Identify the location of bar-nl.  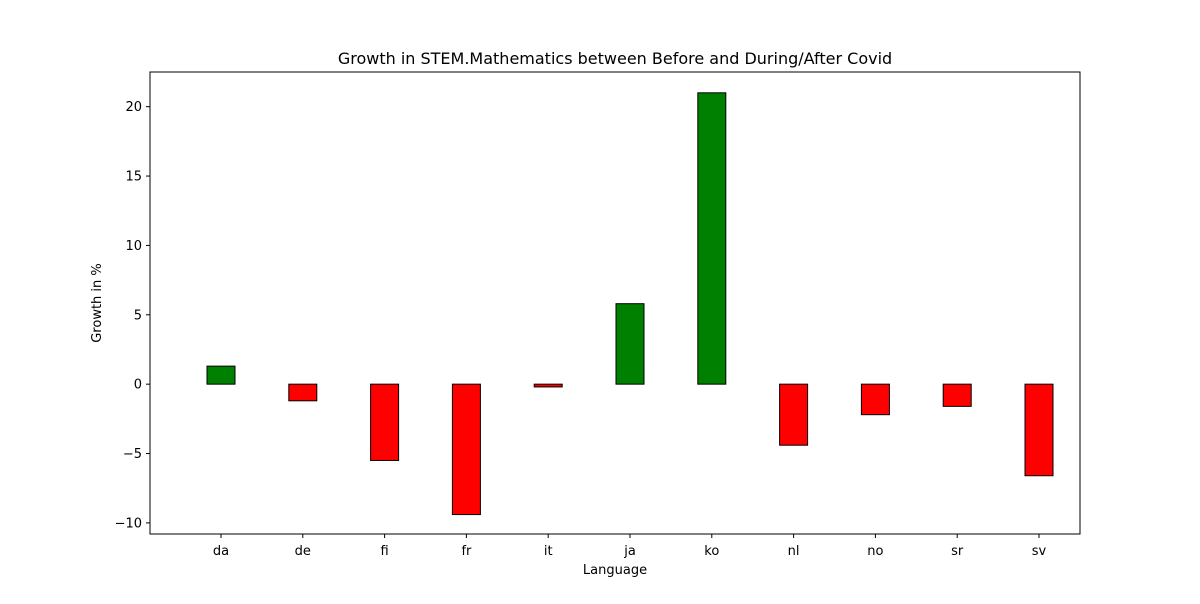
(794, 414).